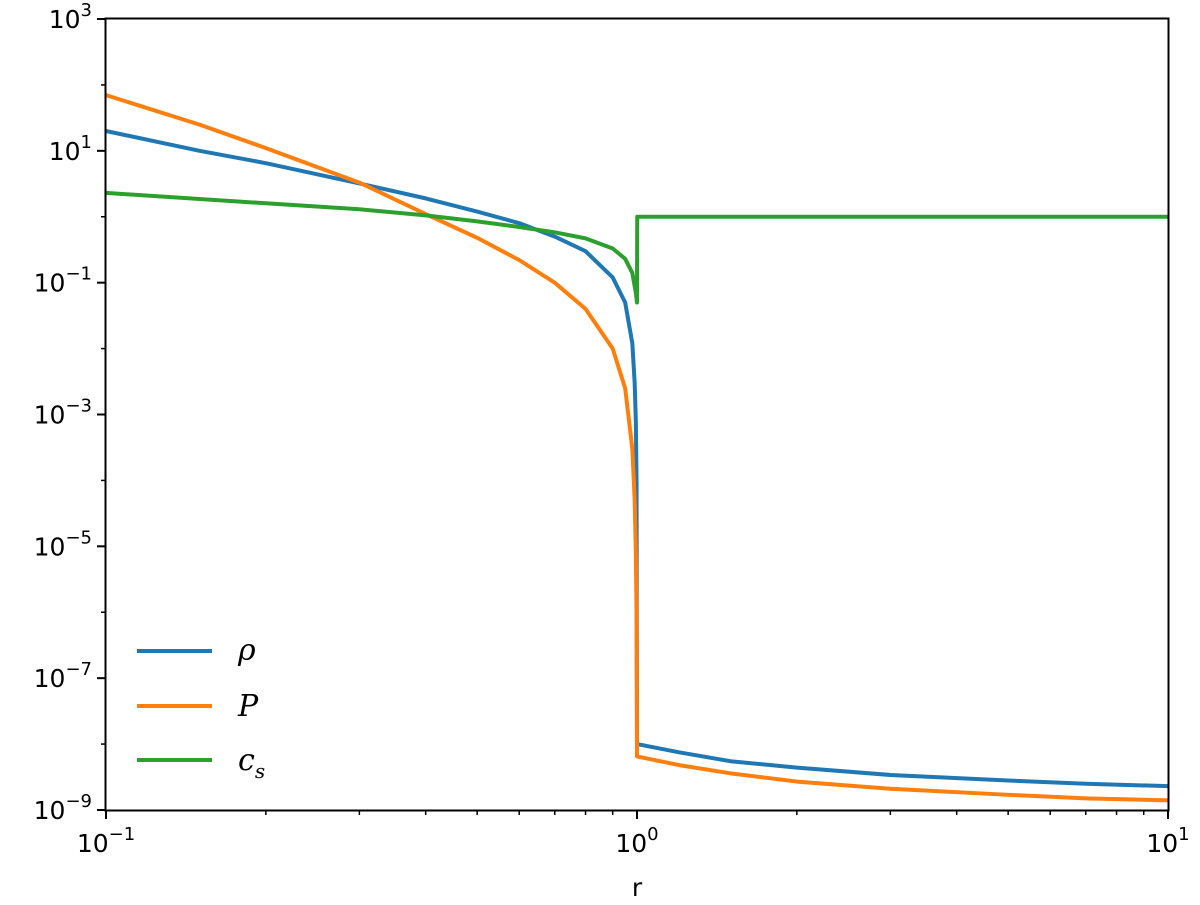  What do you see at coordinates (1167, 841) in the screenshot?
I see `x-tick-label: 10¹` at bounding box center [1167, 841].